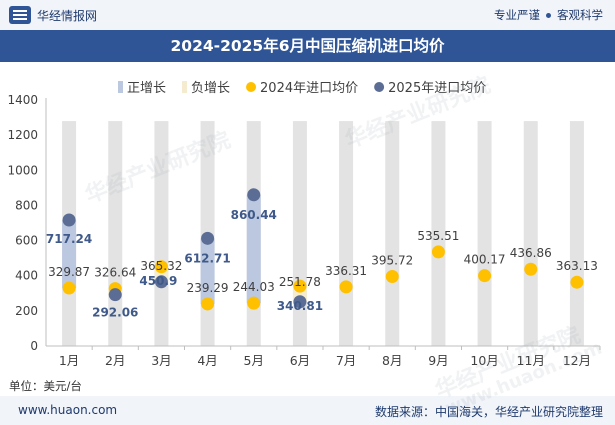 This screenshot has width=615, height=425. I want to click on x-tick-label: 6月, so click(300, 360).